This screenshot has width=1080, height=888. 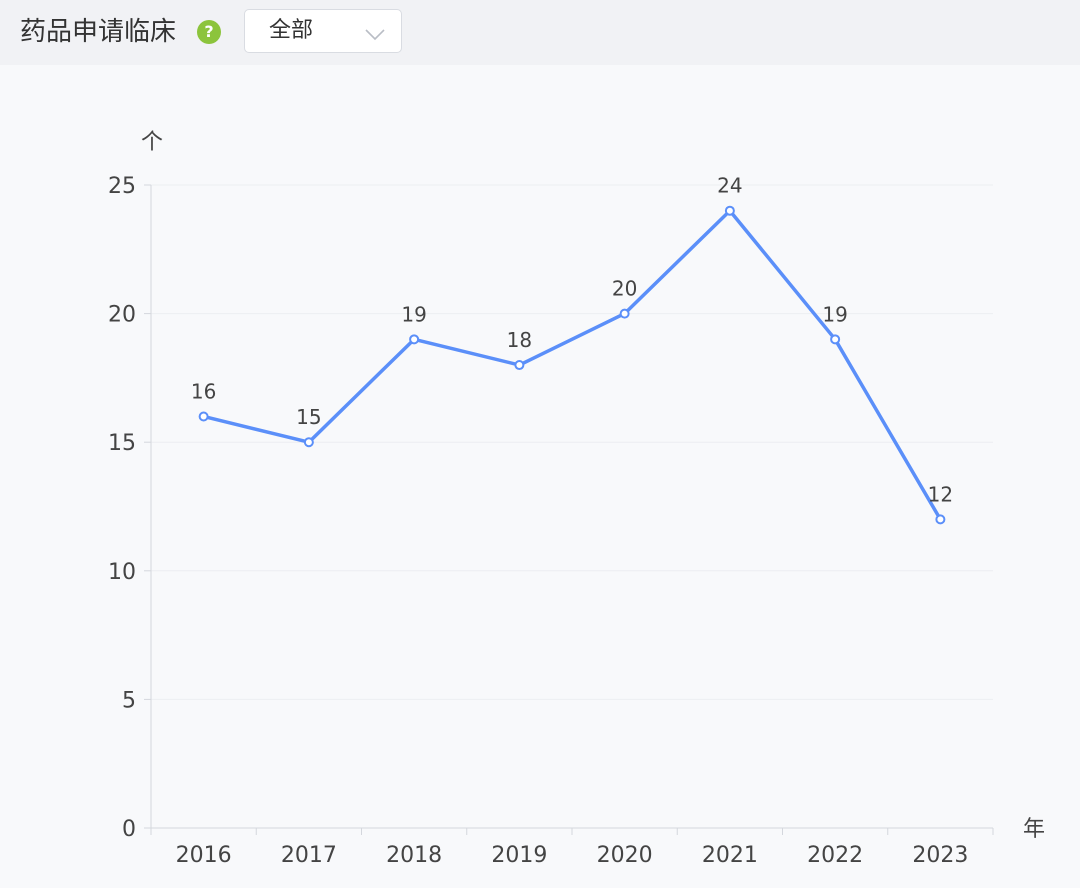 I want to click on y-tick-label: 0, so click(x=129, y=829).